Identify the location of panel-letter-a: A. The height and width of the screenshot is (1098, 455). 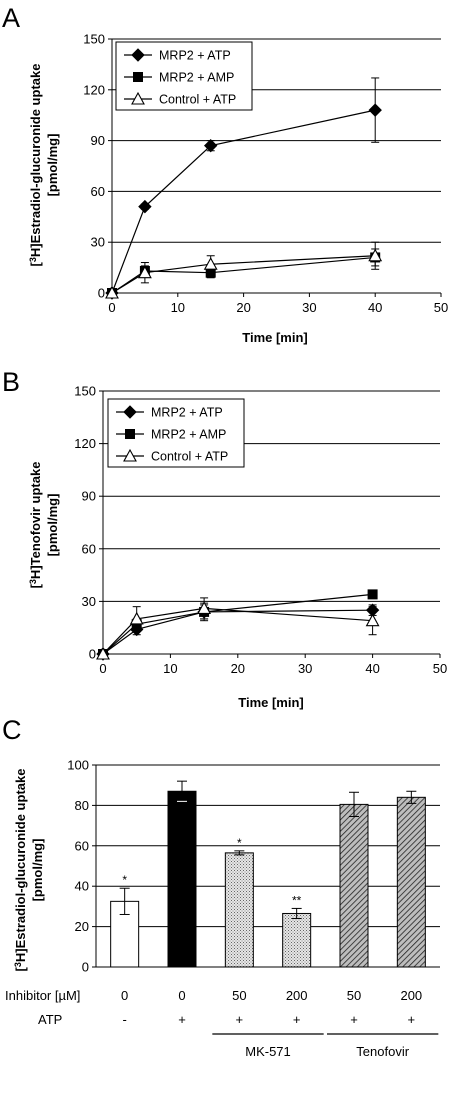
(11, 18).